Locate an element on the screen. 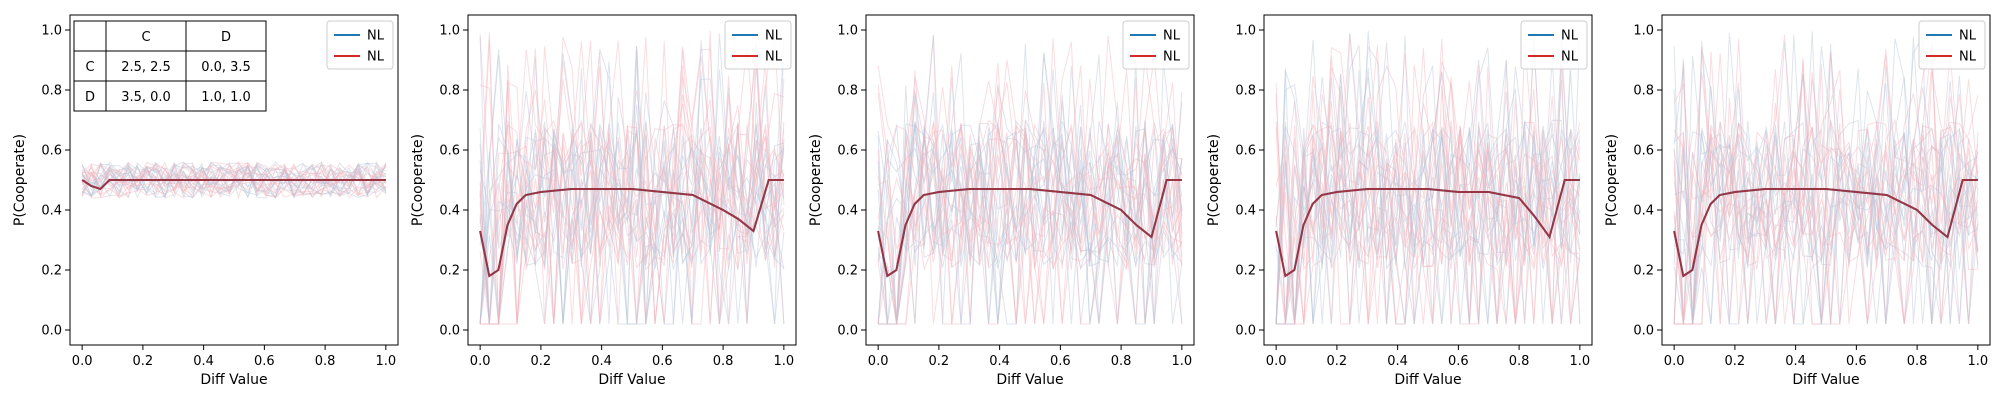  y-axis-label: P(Cooperate) is located at coordinates (1214, 180).